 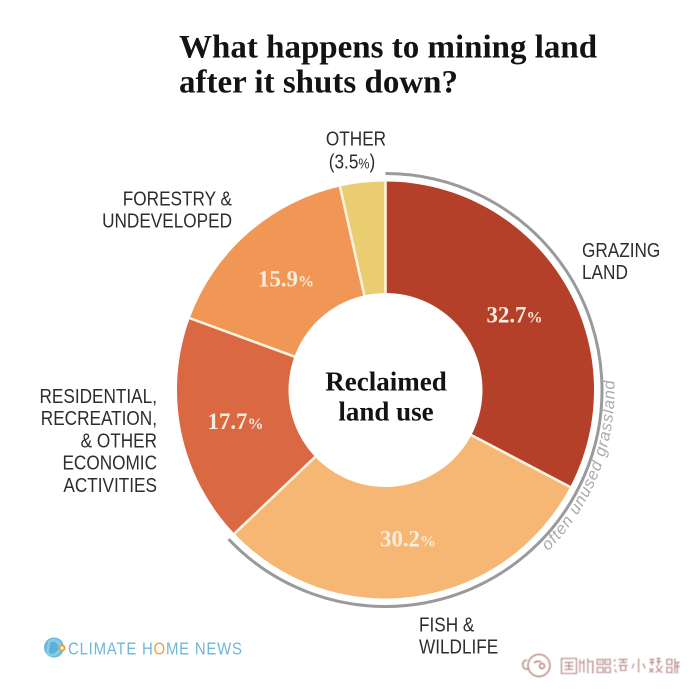 I want to click on svg-text: What happens to mining land, so click(x=388, y=48).